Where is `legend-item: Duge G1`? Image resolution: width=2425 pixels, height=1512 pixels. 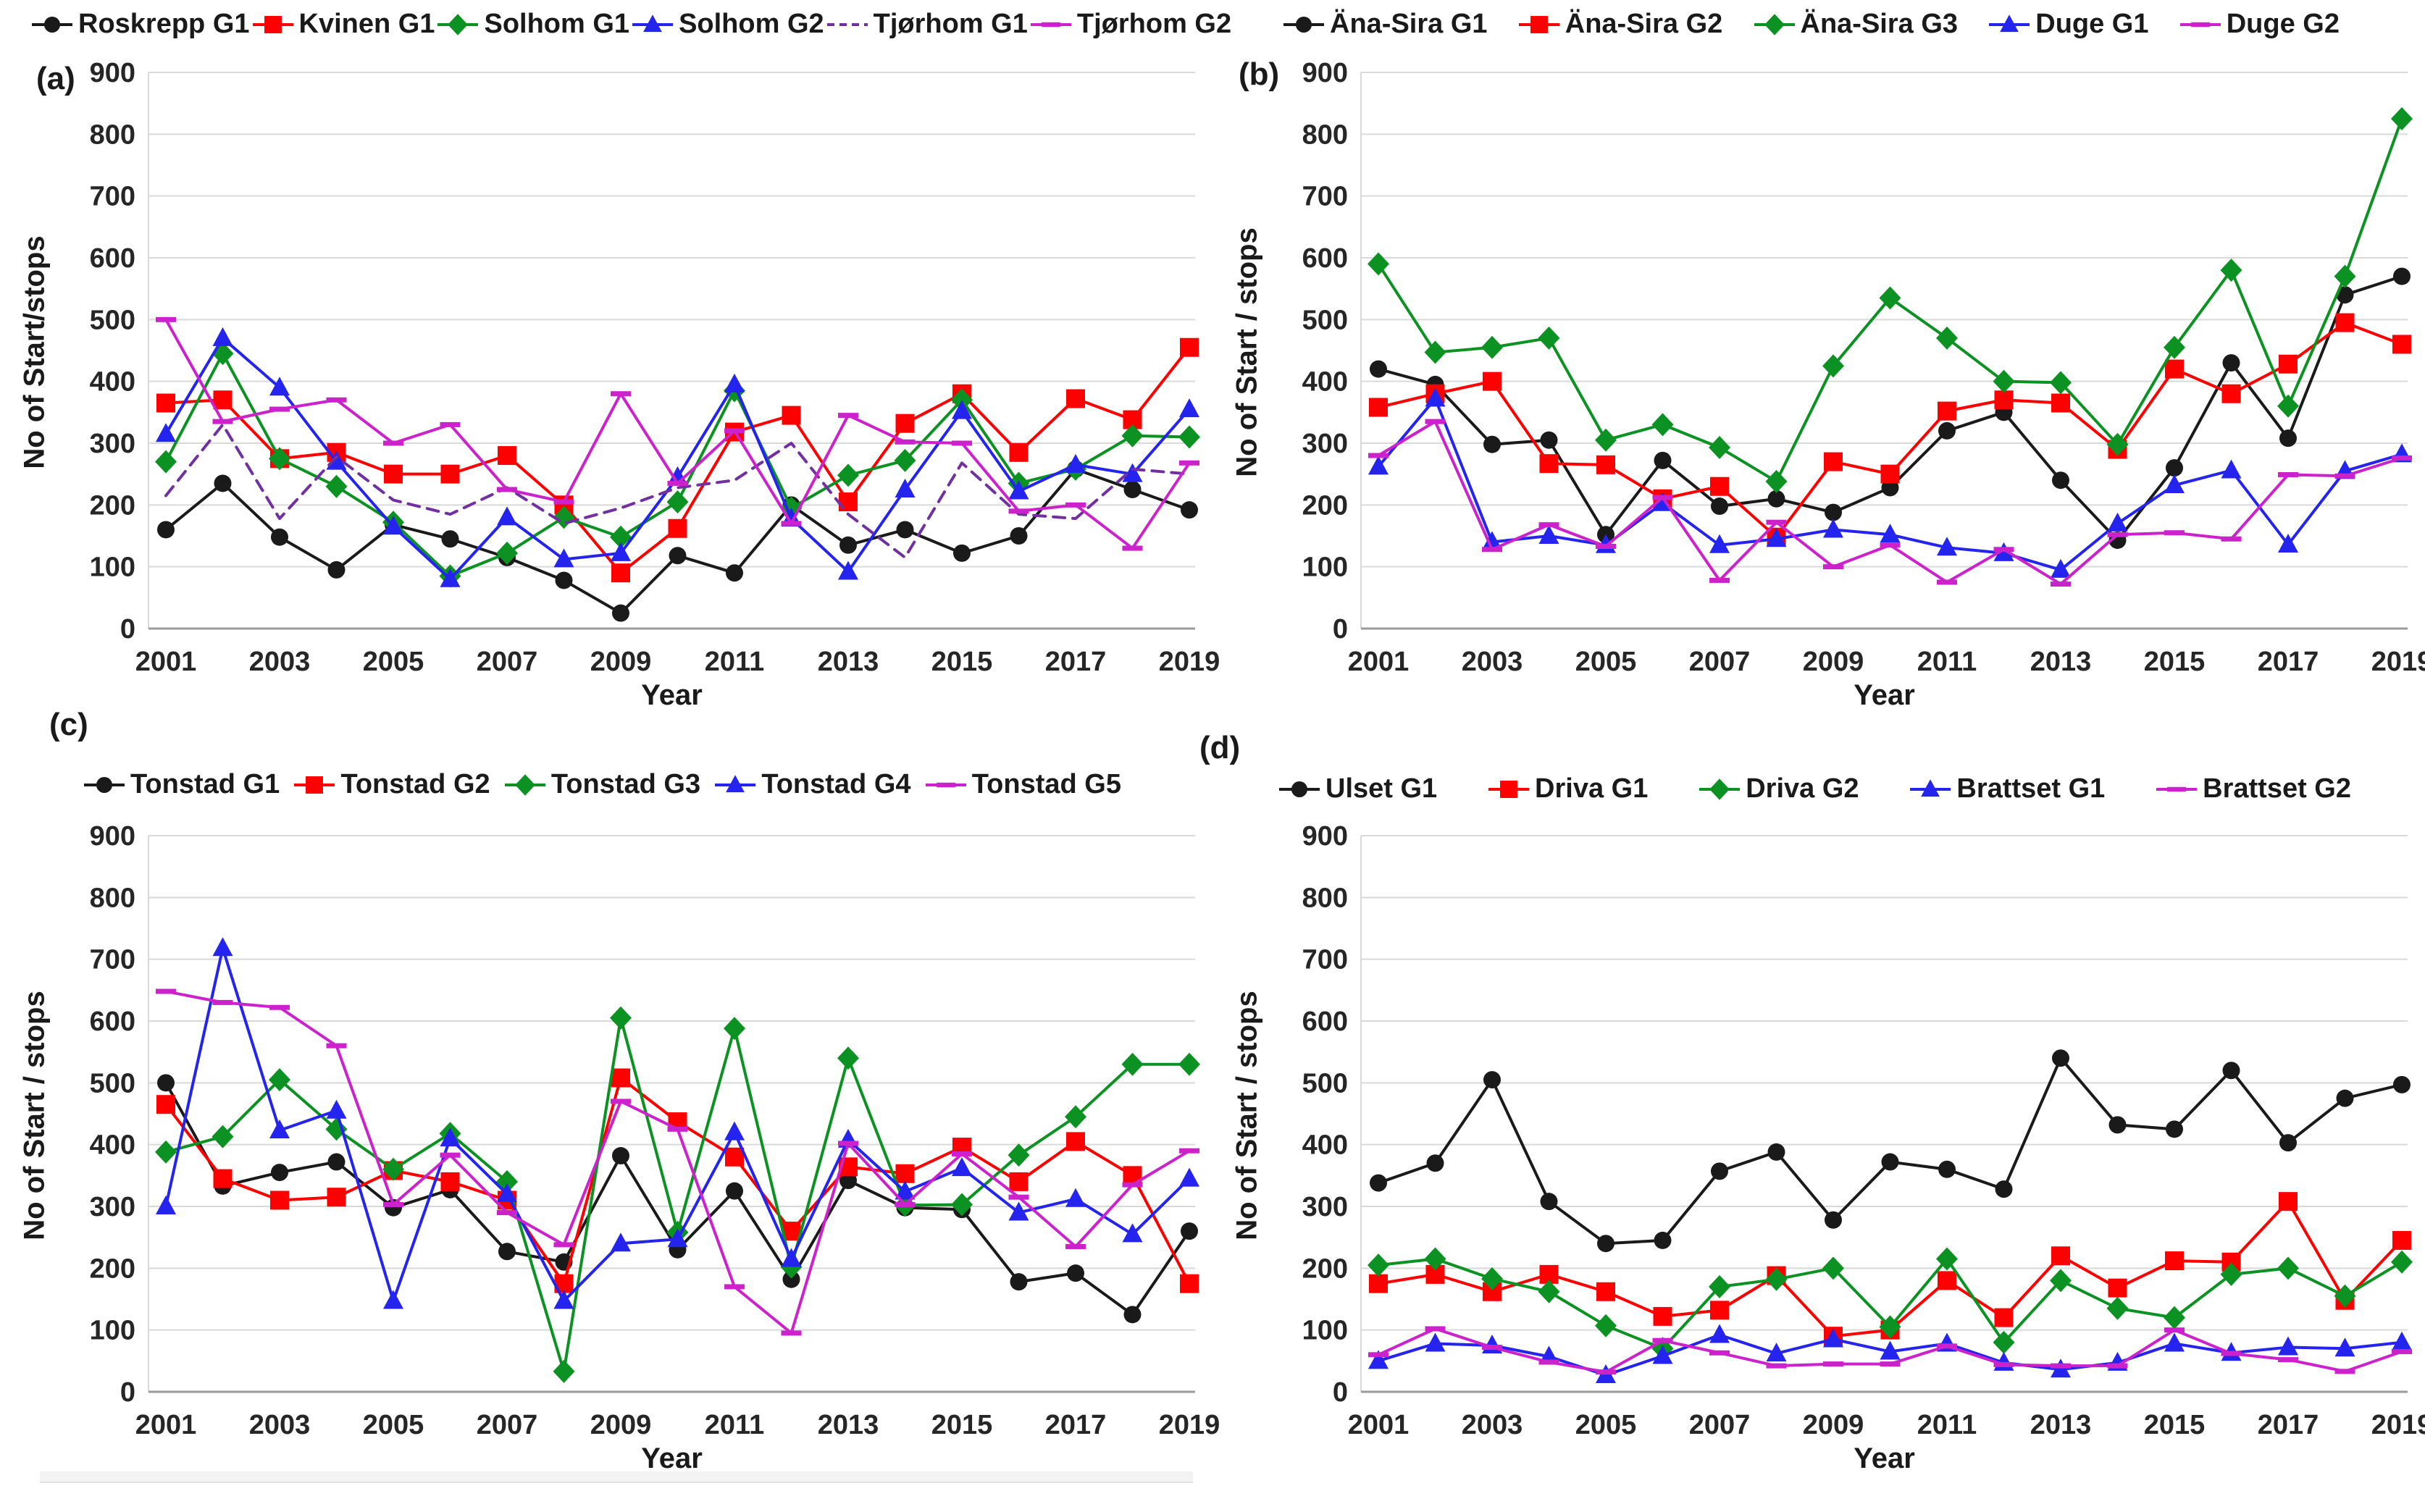 legend-item: Duge G1 is located at coordinates (2067, 25).